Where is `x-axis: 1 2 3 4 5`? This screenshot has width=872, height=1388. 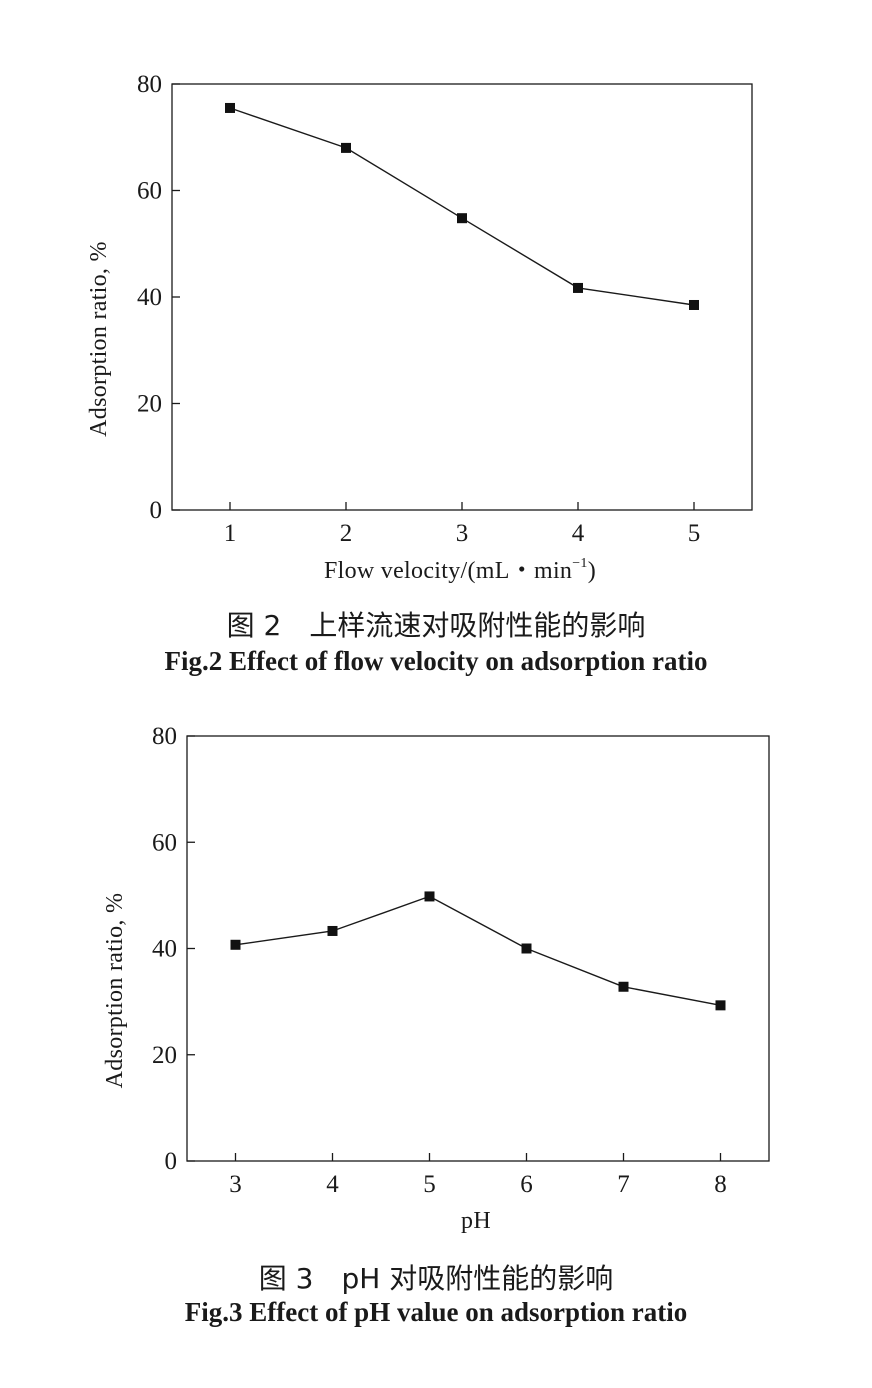 x-axis: 1 2 3 4 5 is located at coordinates (462, 524).